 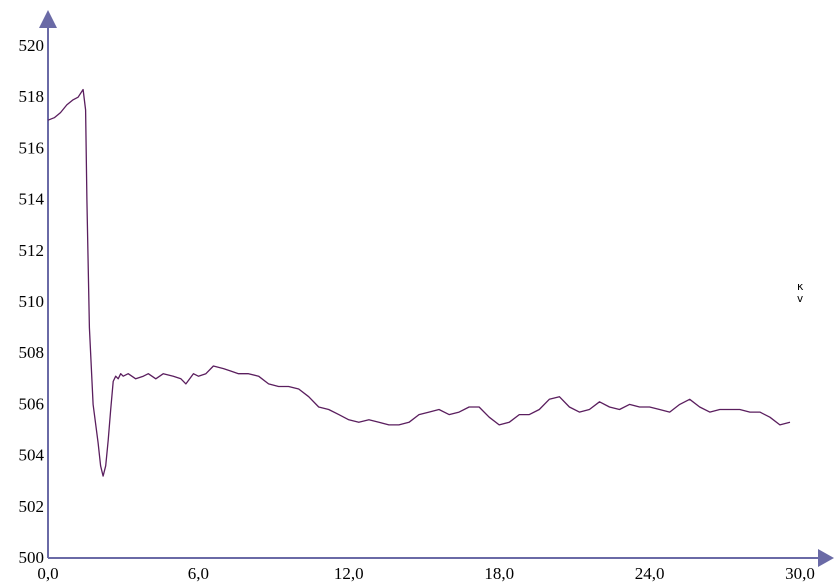 What do you see at coordinates (650, 573) in the screenshot?
I see `x-tick-label: 24,0` at bounding box center [650, 573].